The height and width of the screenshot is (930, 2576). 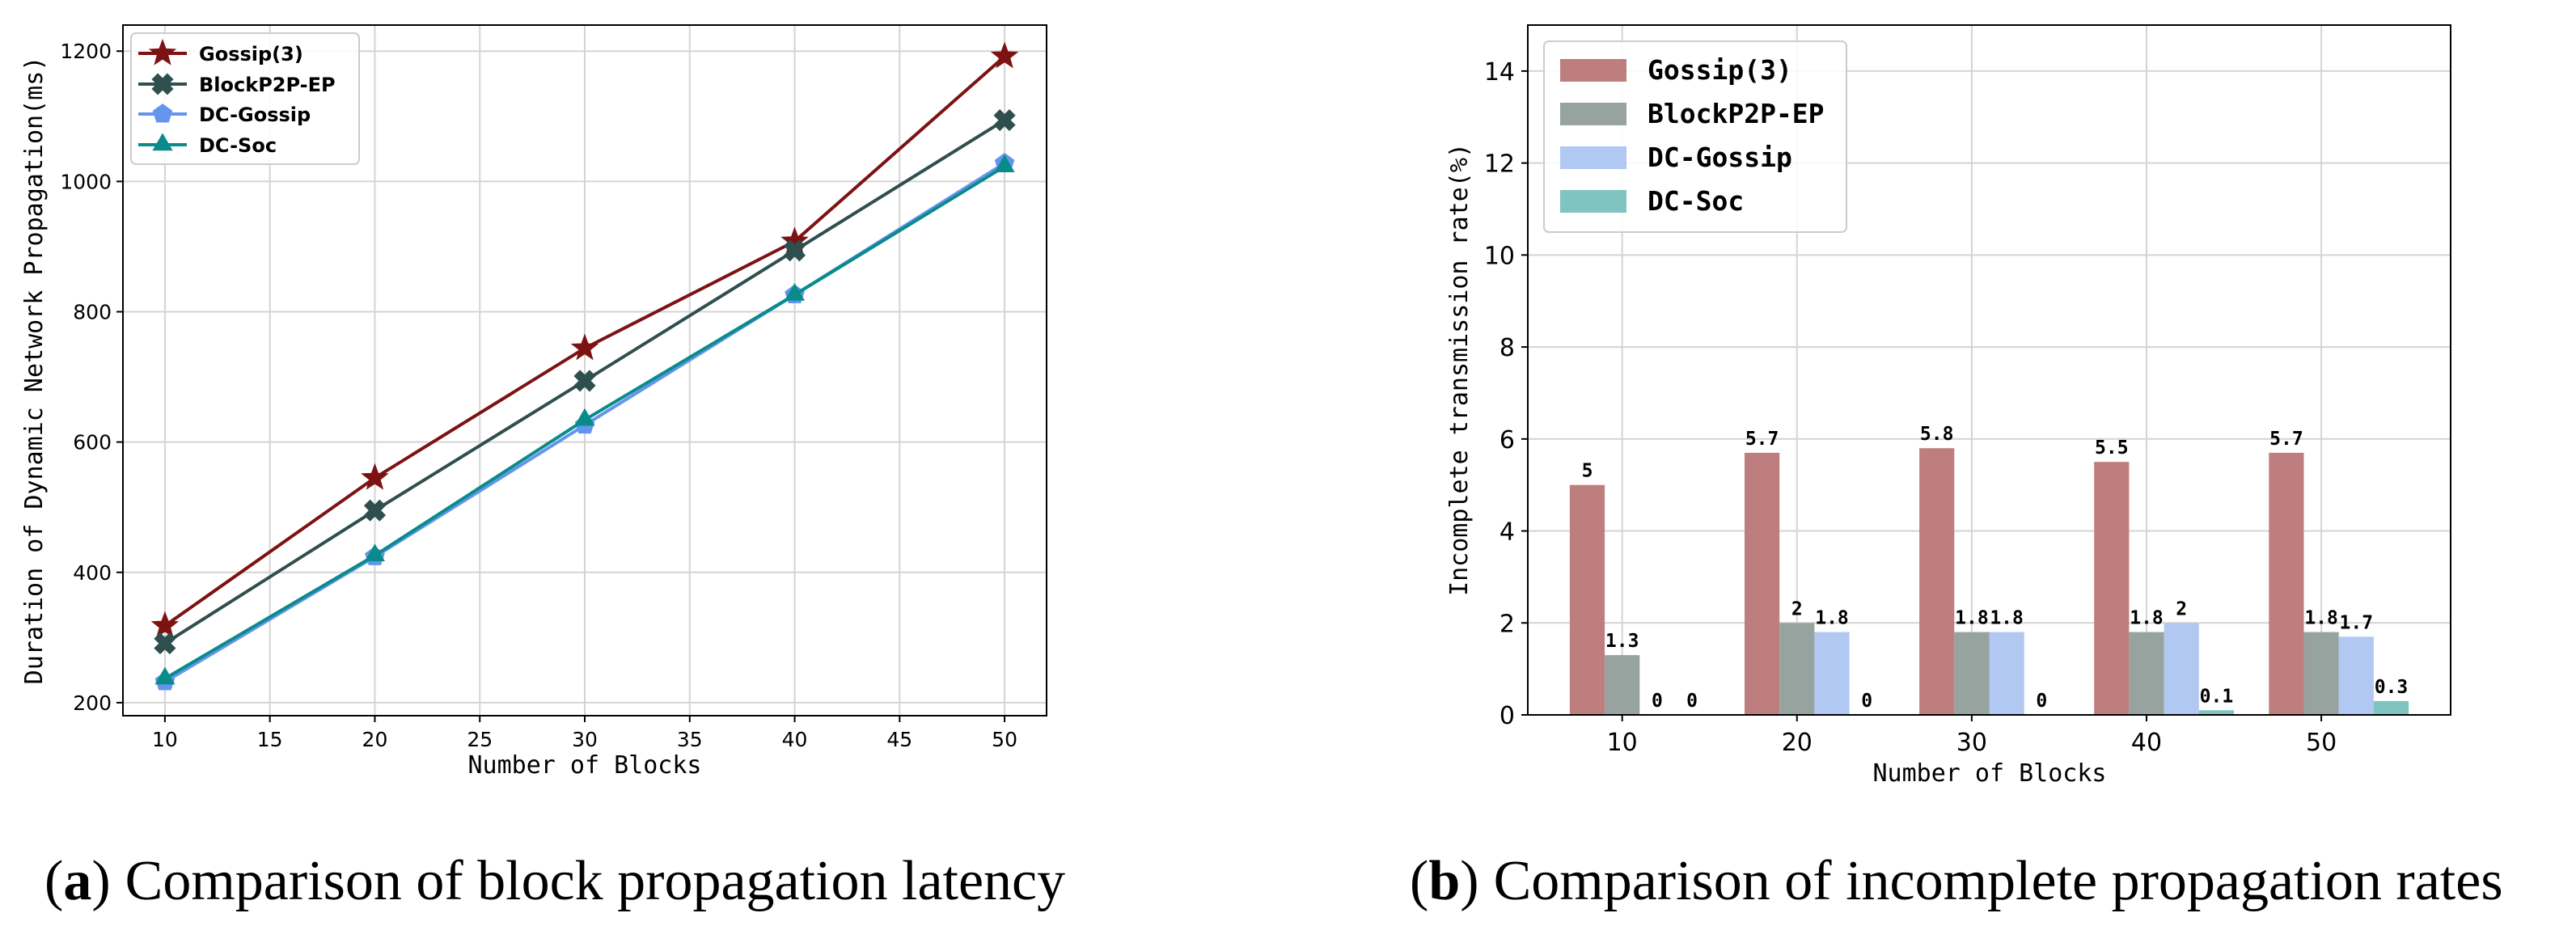 I want to click on latency-x-tick-label-35: 35, so click(x=690, y=739).